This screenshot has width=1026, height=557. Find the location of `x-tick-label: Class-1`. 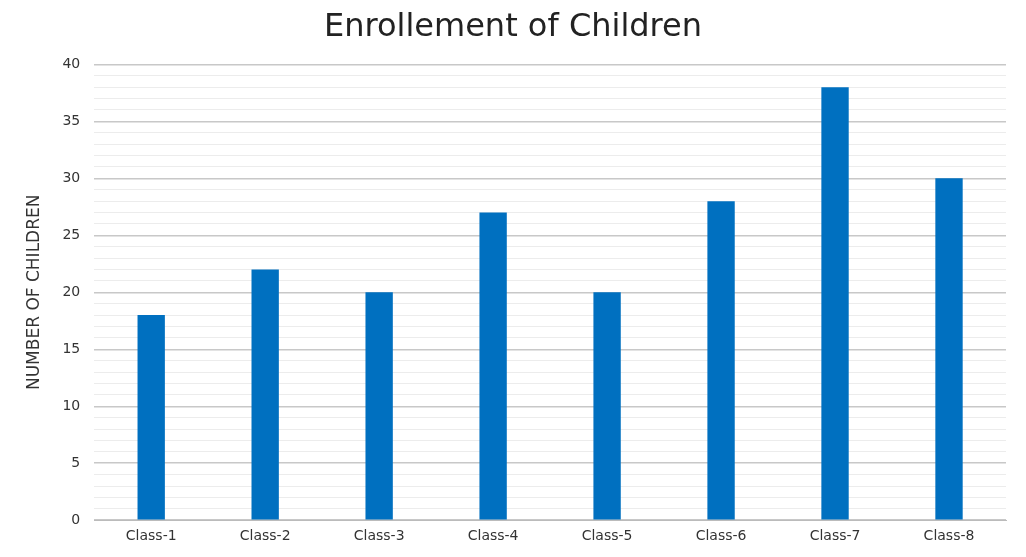

x-tick-label: Class-1 is located at coordinates (151, 535).